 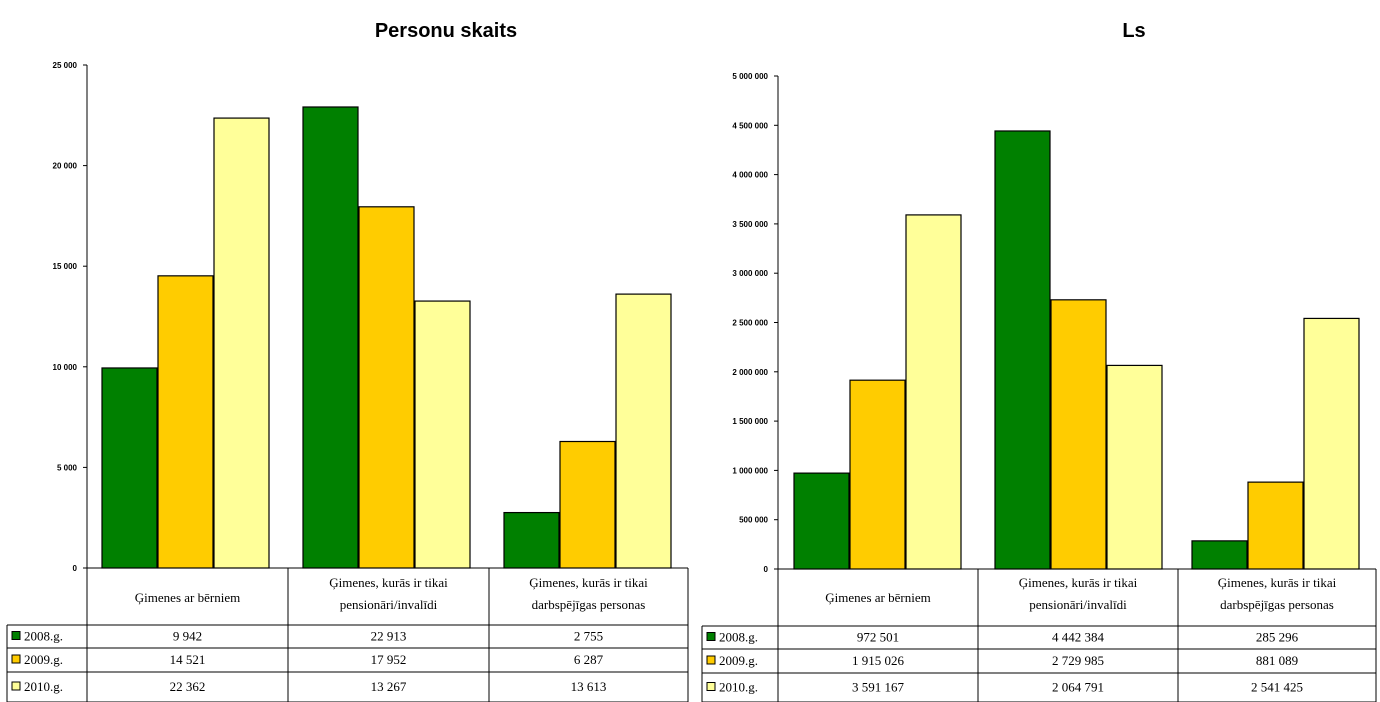 I want to click on table-cell-value: 881 089, so click(x=1277, y=660).